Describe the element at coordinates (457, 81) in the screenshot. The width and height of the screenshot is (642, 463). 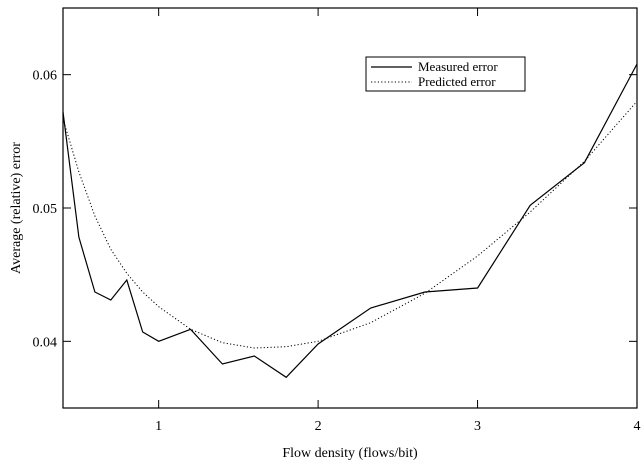
I see `legend-label-predicted: Predicted error` at that location.